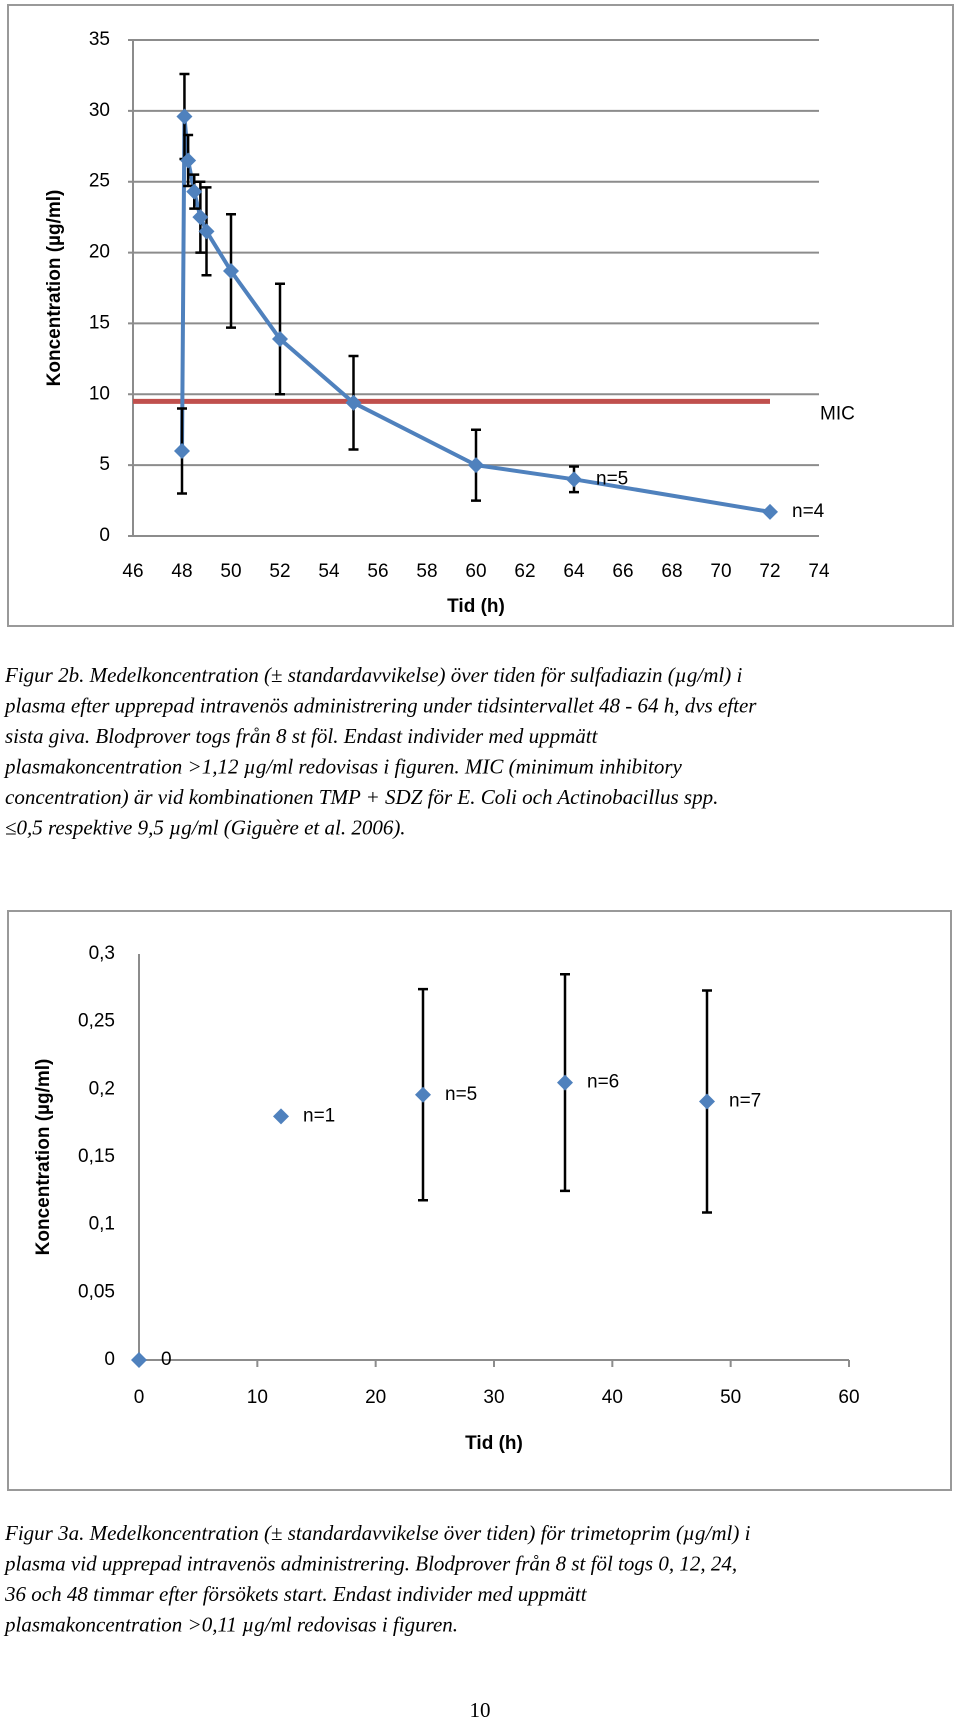  What do you see at coordinates (493, 1397) in the screenshot?
I see `x-tick-label: 30` at bounding box center [493, 1397].